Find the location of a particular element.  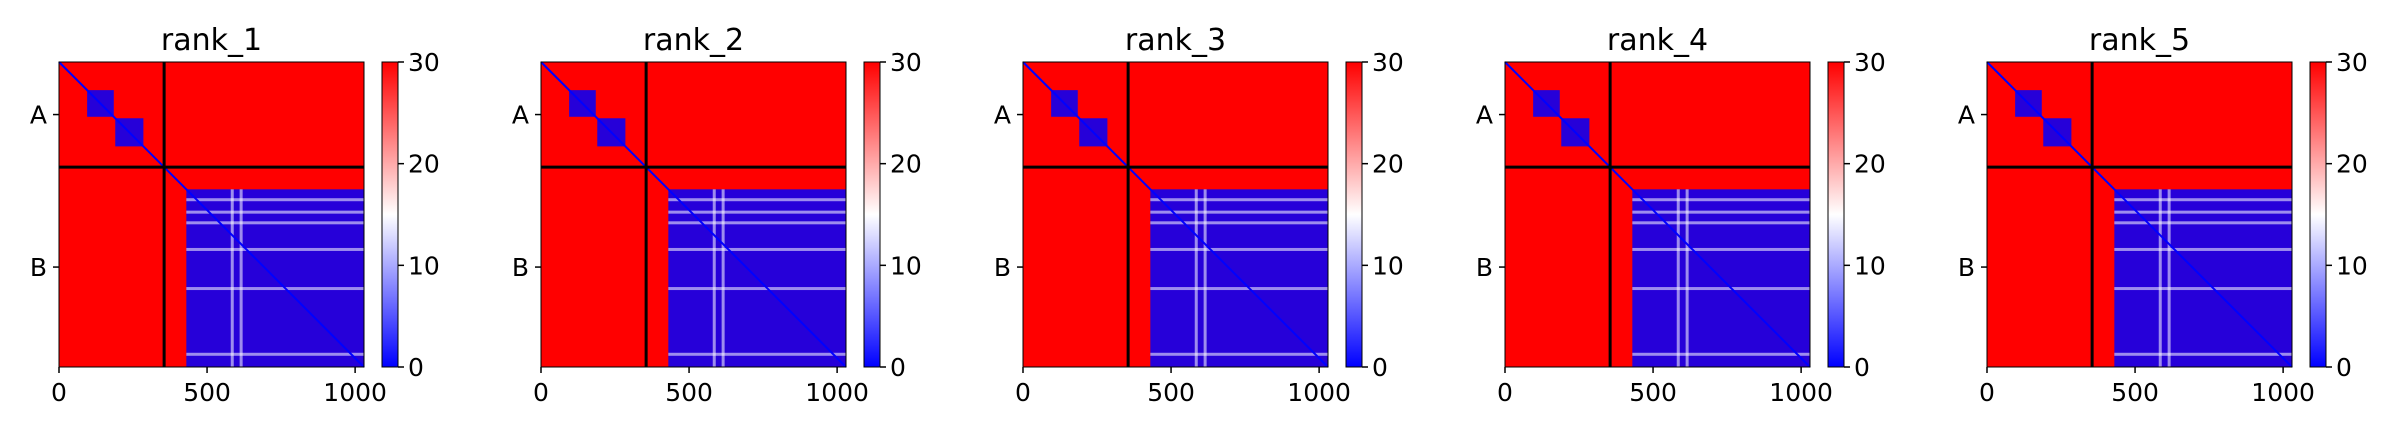

panel-4: rank_4 A B 0 500 1000 0 10 20 30 is located at coordinates (1681, 215).